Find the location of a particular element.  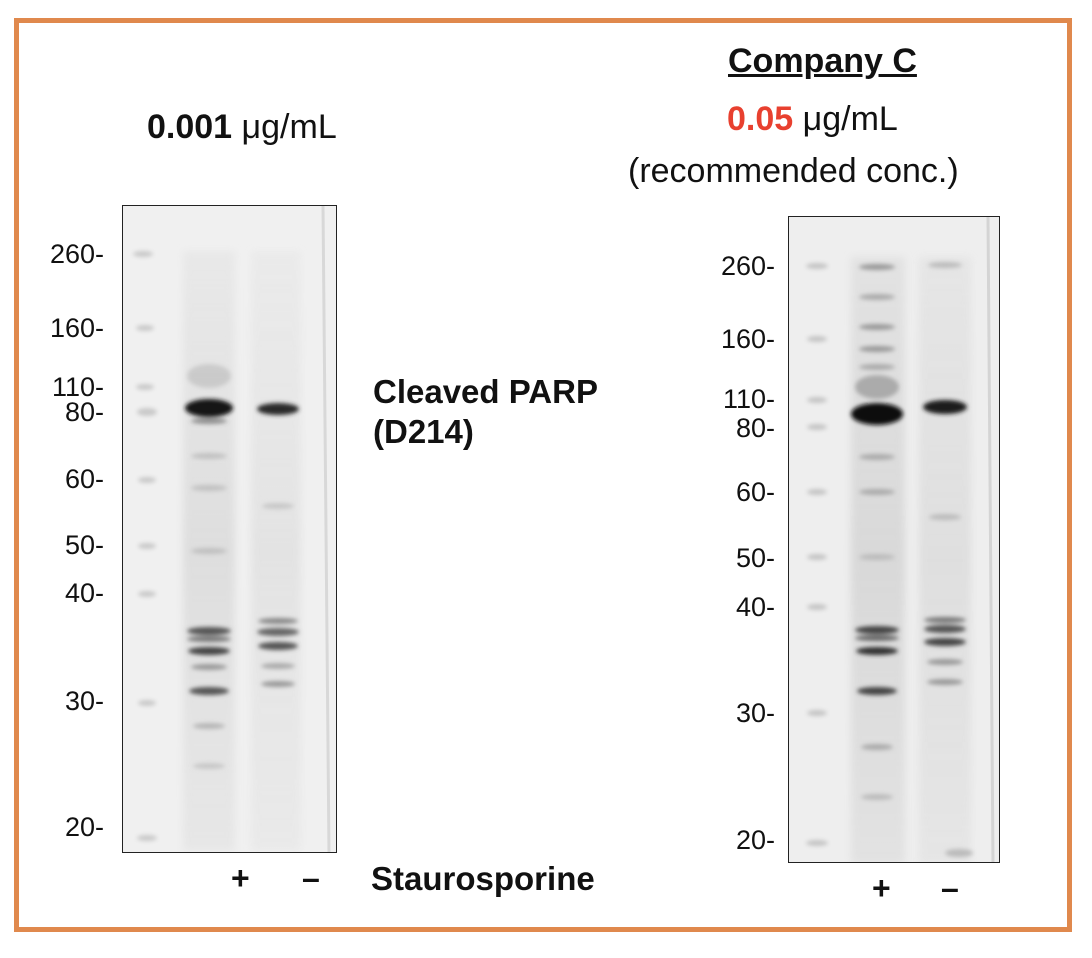

left-blot-image is located at coordinates (229, 529).